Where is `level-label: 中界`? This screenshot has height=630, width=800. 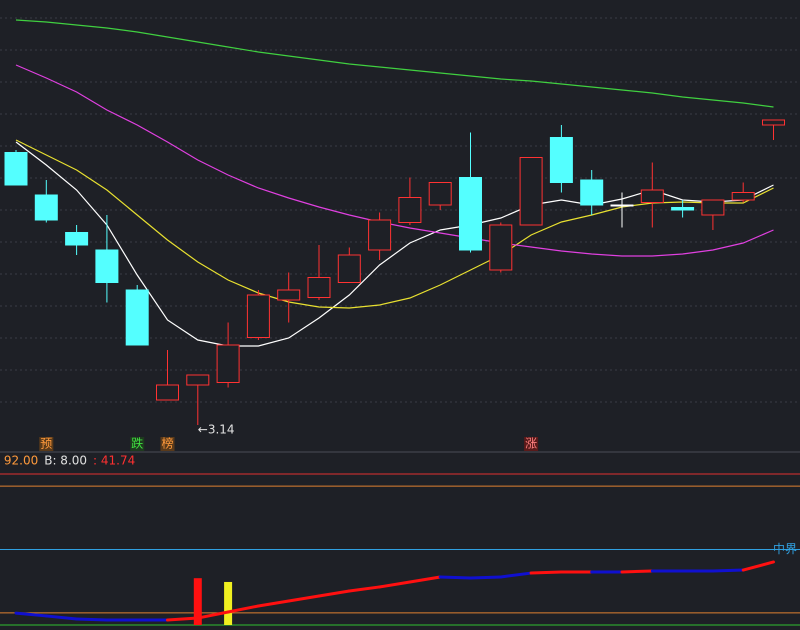 level-label: 中界 is located at coordinates (785, 548).